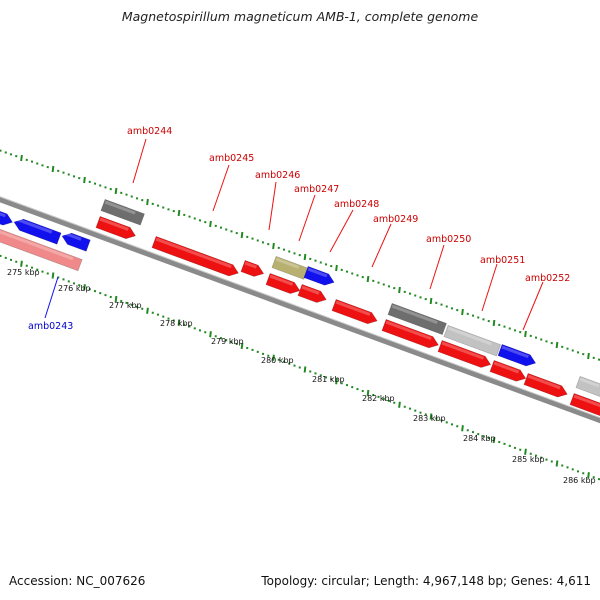 This screenshot has width=600, height=600. Describe the element at coordinates (227, 341) in the screenshot. I see `scale-label: 279 kbp` at that location.